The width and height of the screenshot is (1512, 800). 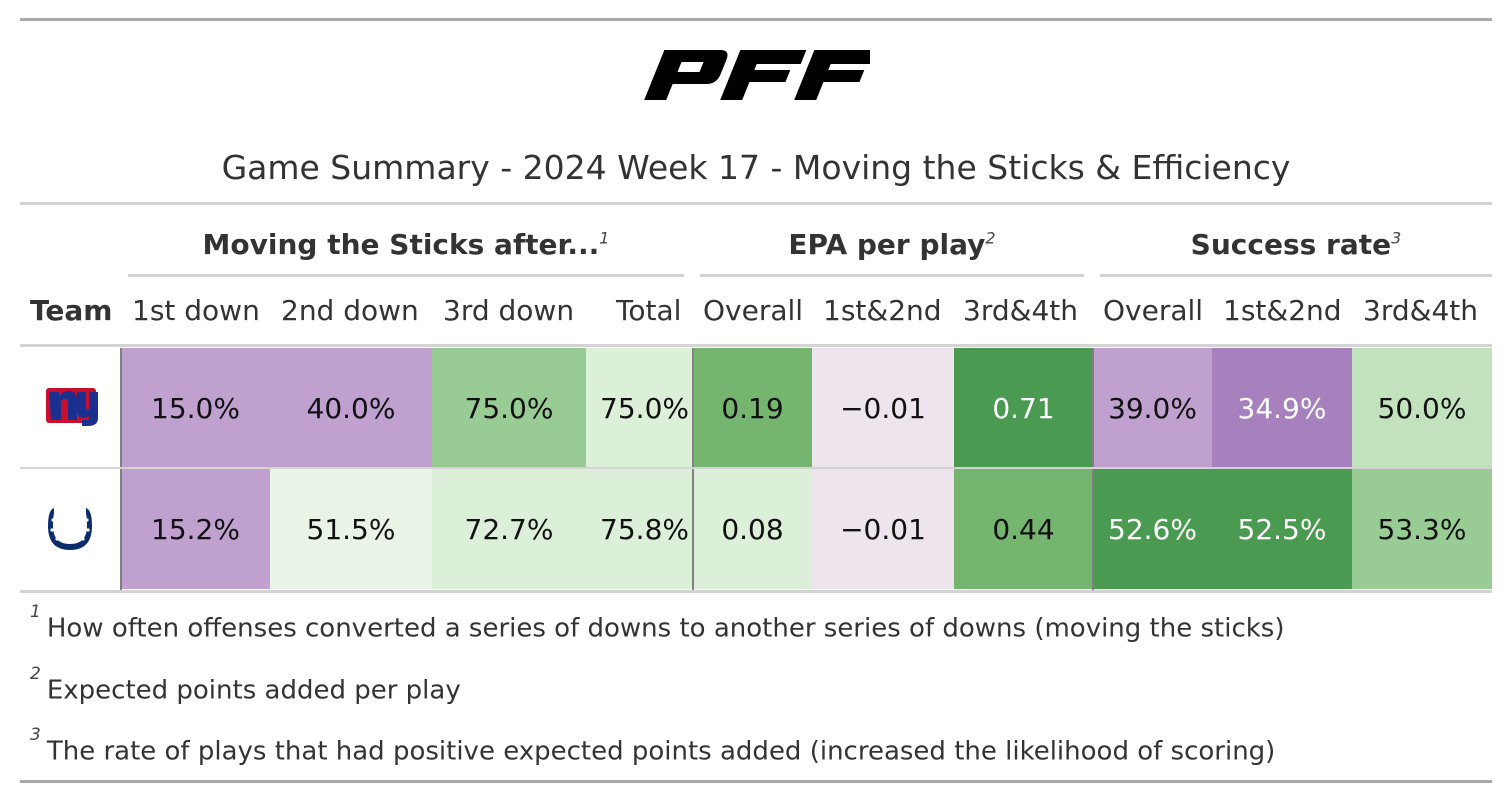 What do you see at coordinates (351, 408) in the screenshot?
I see `table-cell: 40.0%` at bounding box center [351, 408].